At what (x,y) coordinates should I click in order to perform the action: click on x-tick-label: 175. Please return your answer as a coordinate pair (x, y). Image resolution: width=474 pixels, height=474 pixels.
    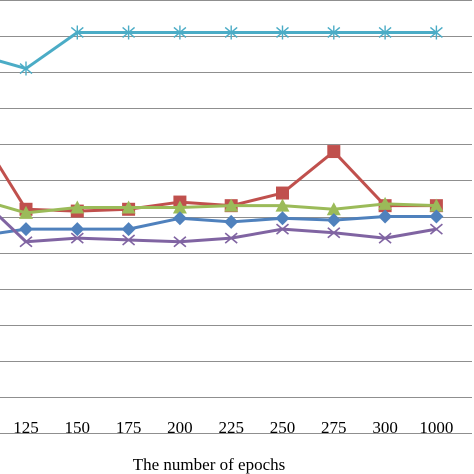
    Looking at the image, I should click on (129, 427).